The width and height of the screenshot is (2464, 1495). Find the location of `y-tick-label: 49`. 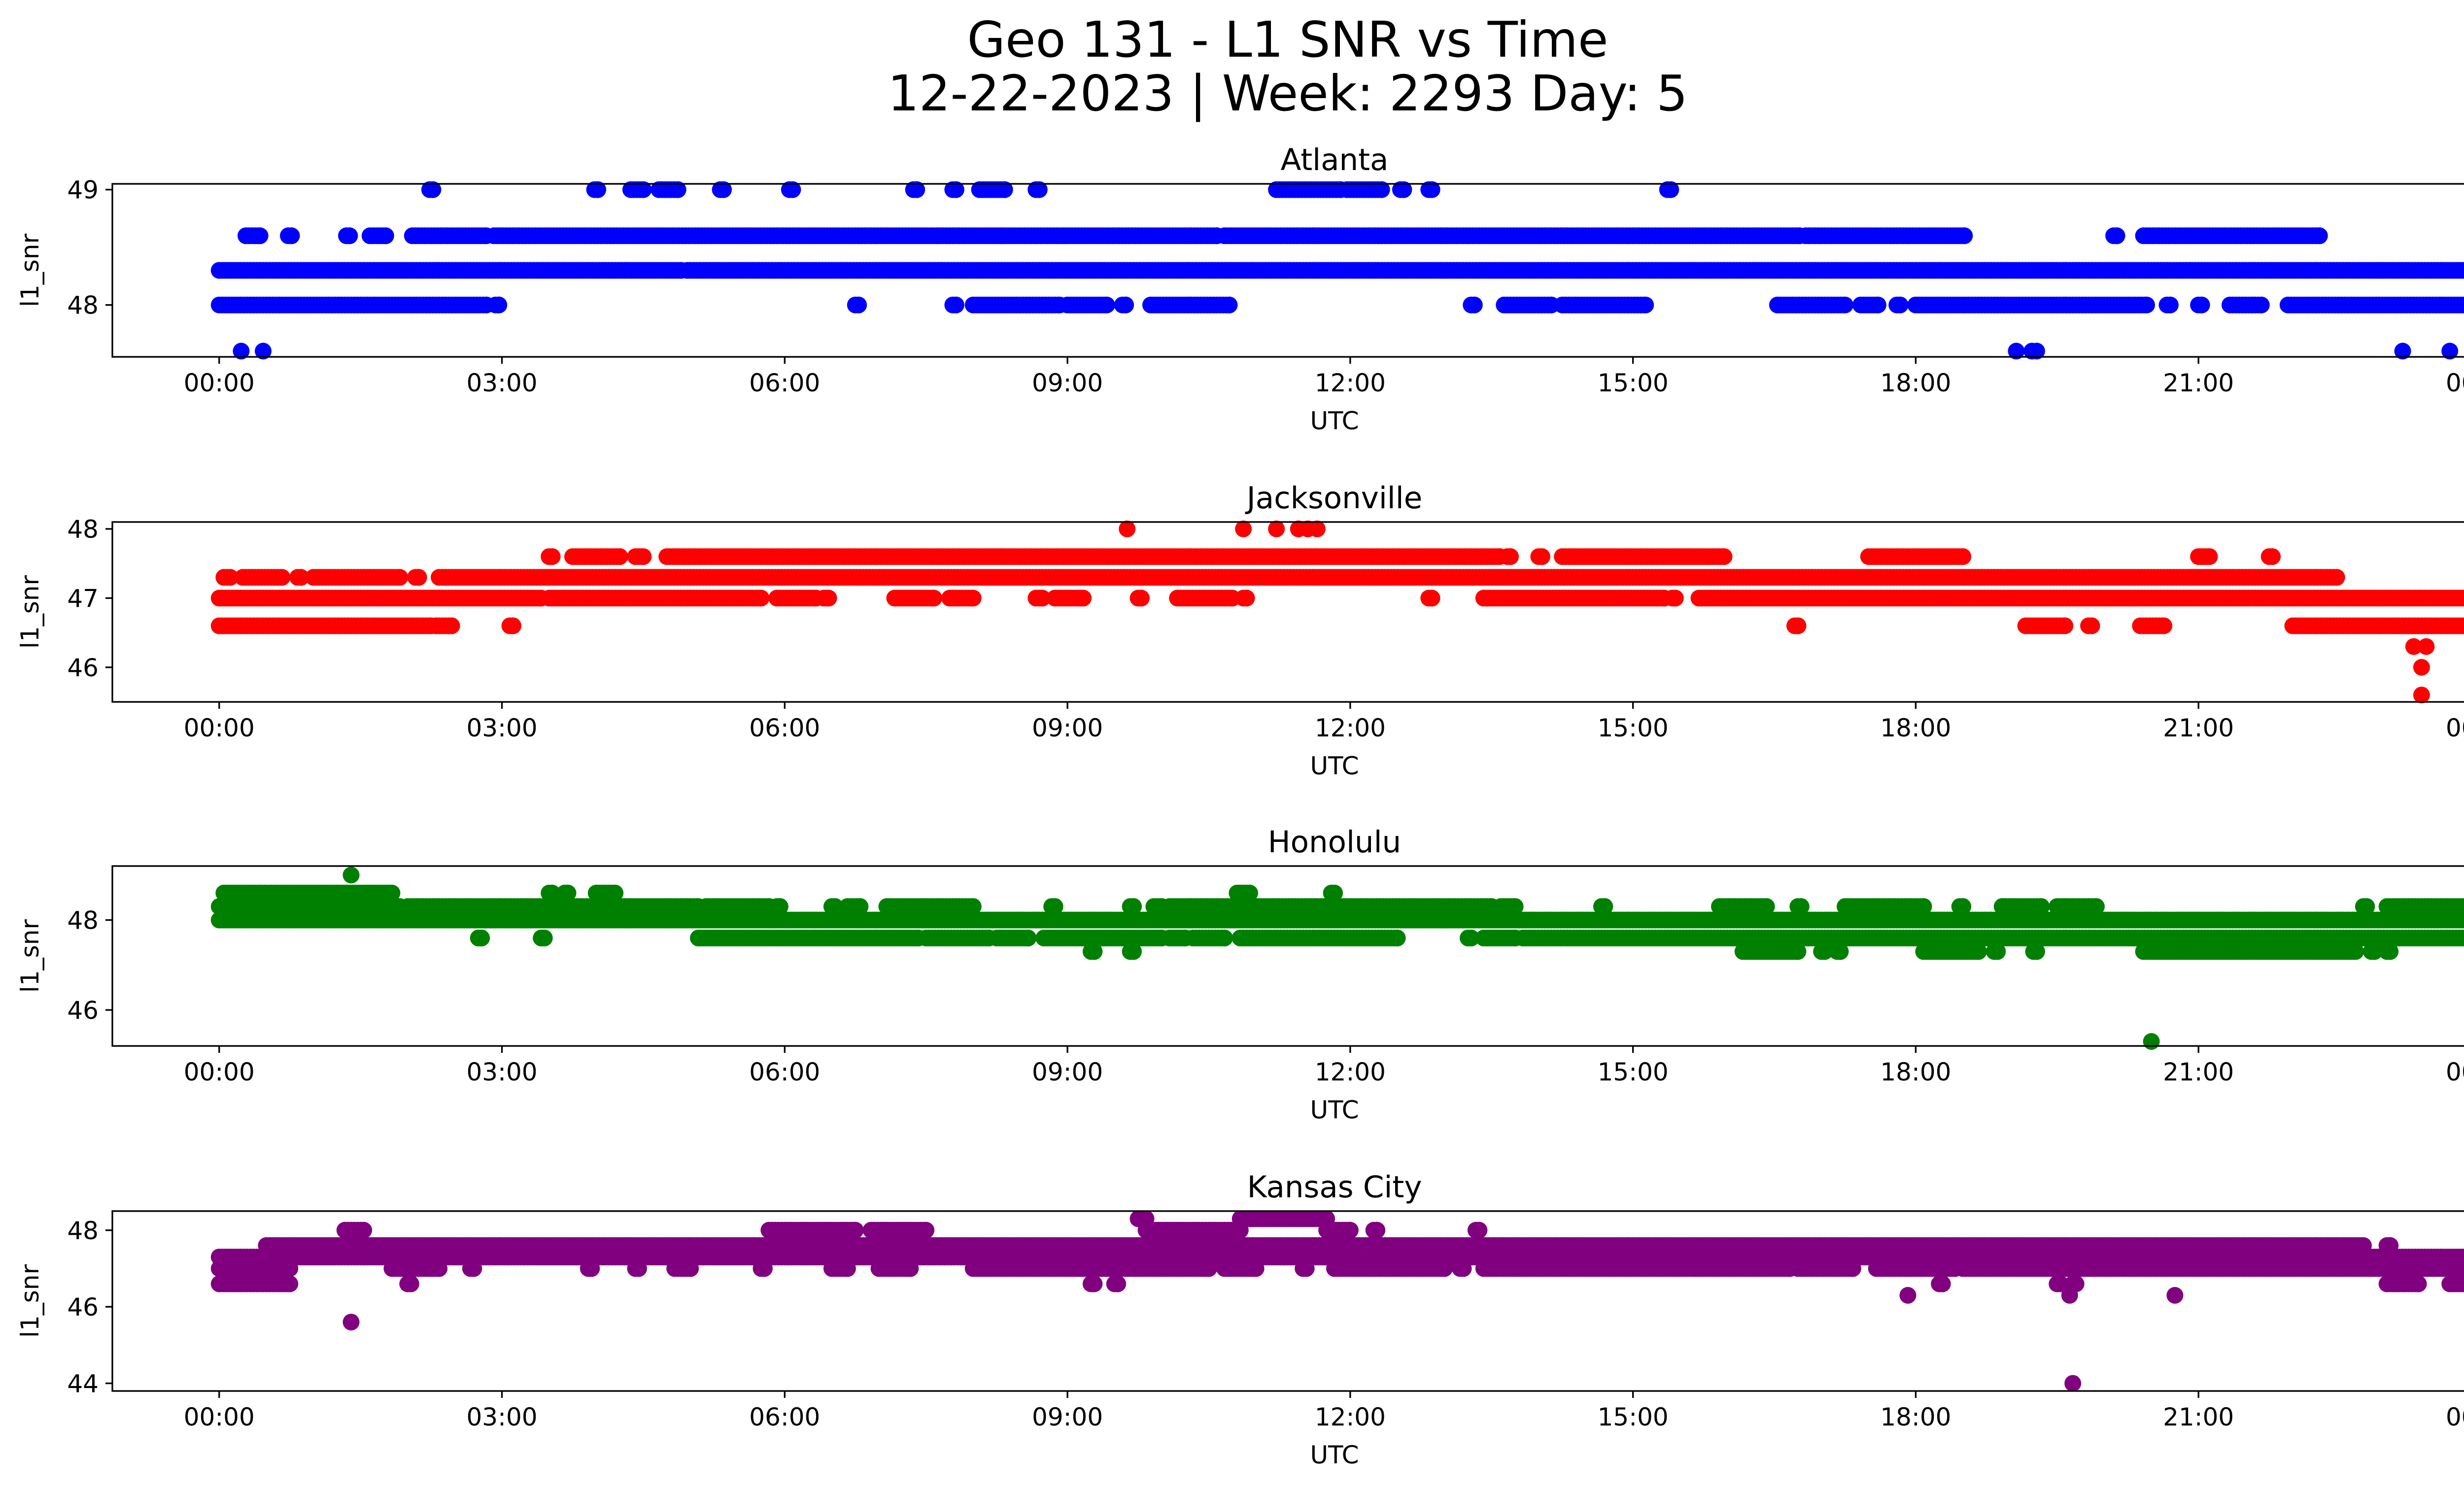

y-tick-label: 49 is located at coordinates (83, 190).